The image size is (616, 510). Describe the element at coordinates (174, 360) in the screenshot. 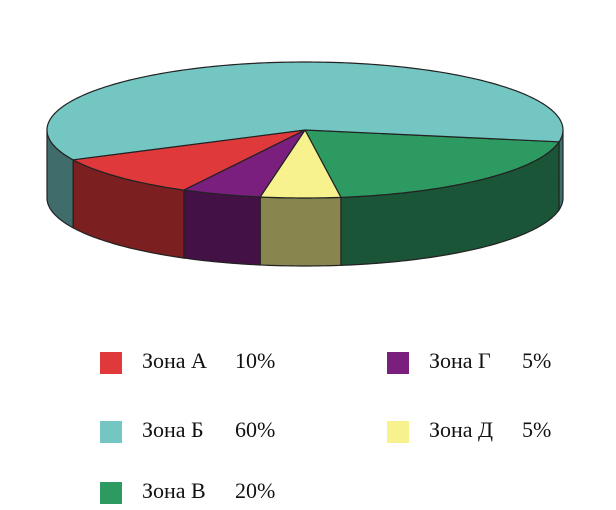

I see `legend-label: Зона А` at that location.